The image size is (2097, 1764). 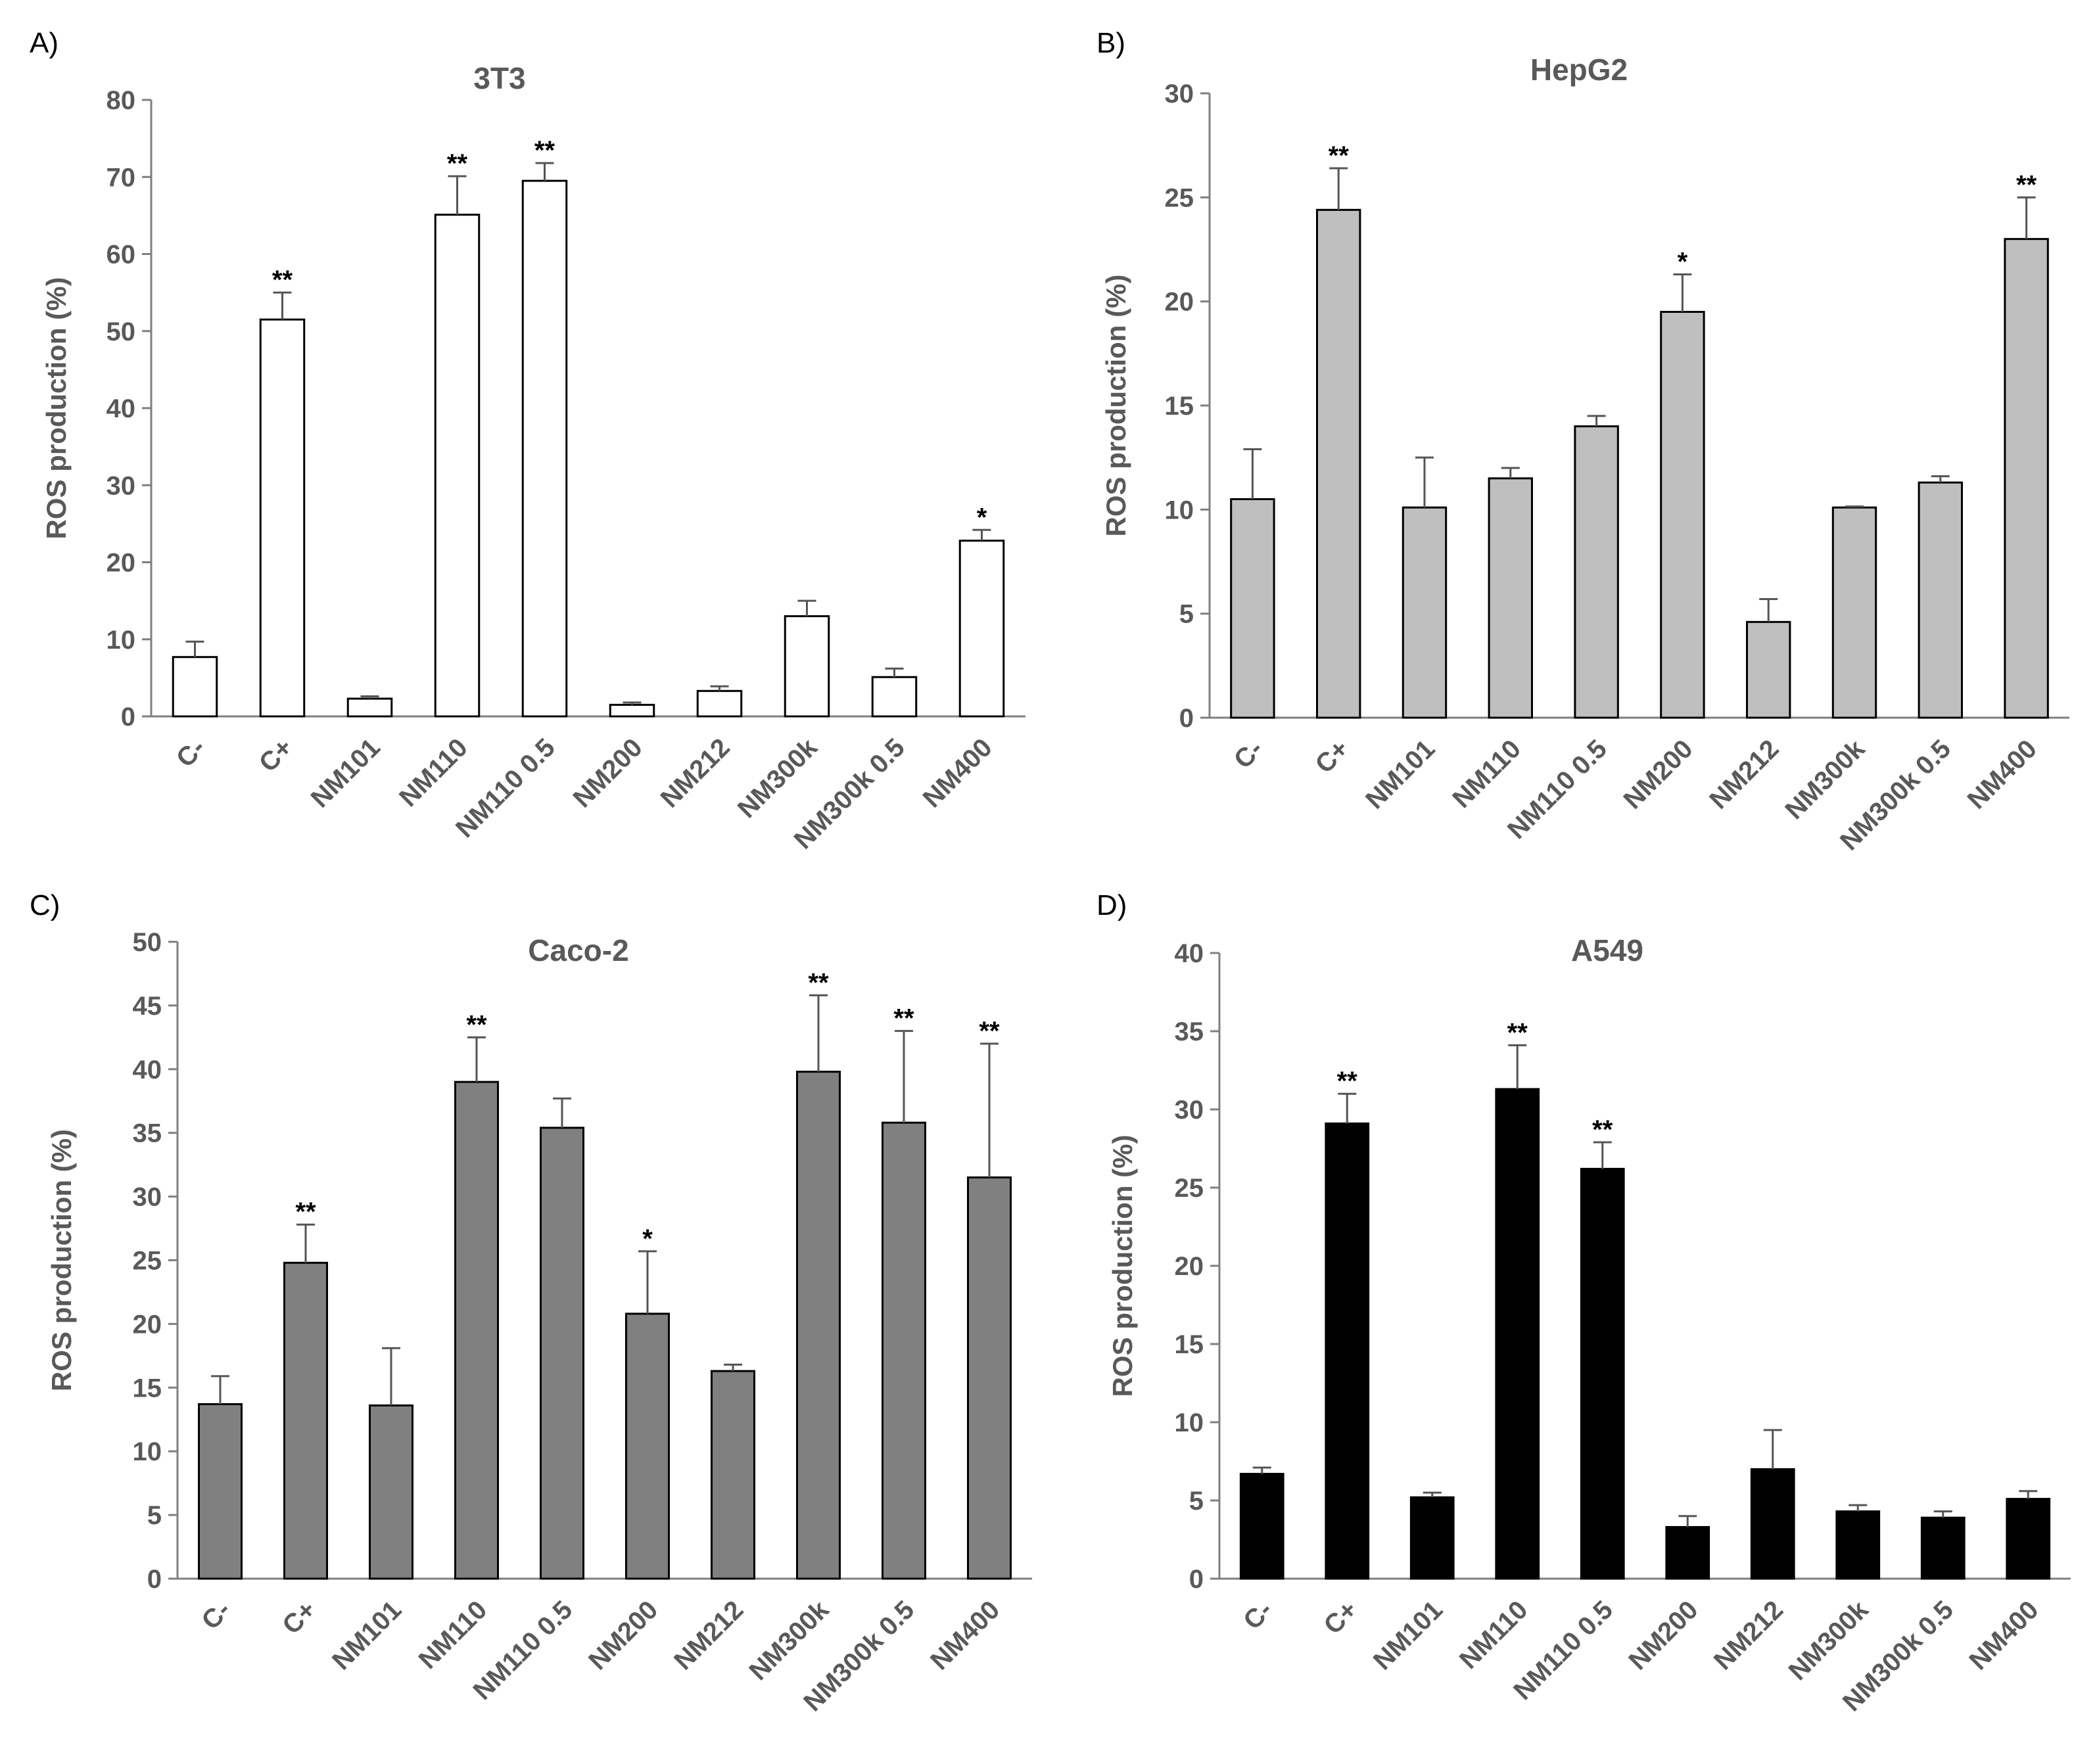 What do you see at coordinates (499, 78) in the screenshot?
I see `chart-title: 3T3` at bounding box center [499, 78].